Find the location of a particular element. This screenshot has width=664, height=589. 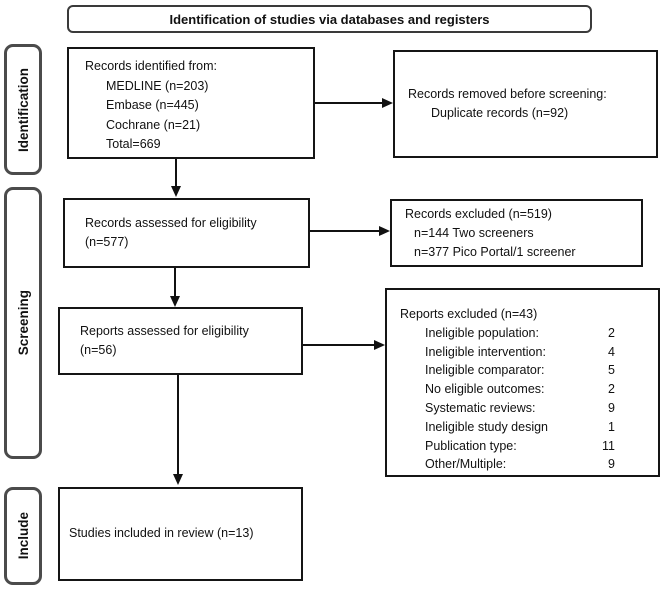

records-identified-title: Records identified from: is located at coordinates (151, 66).